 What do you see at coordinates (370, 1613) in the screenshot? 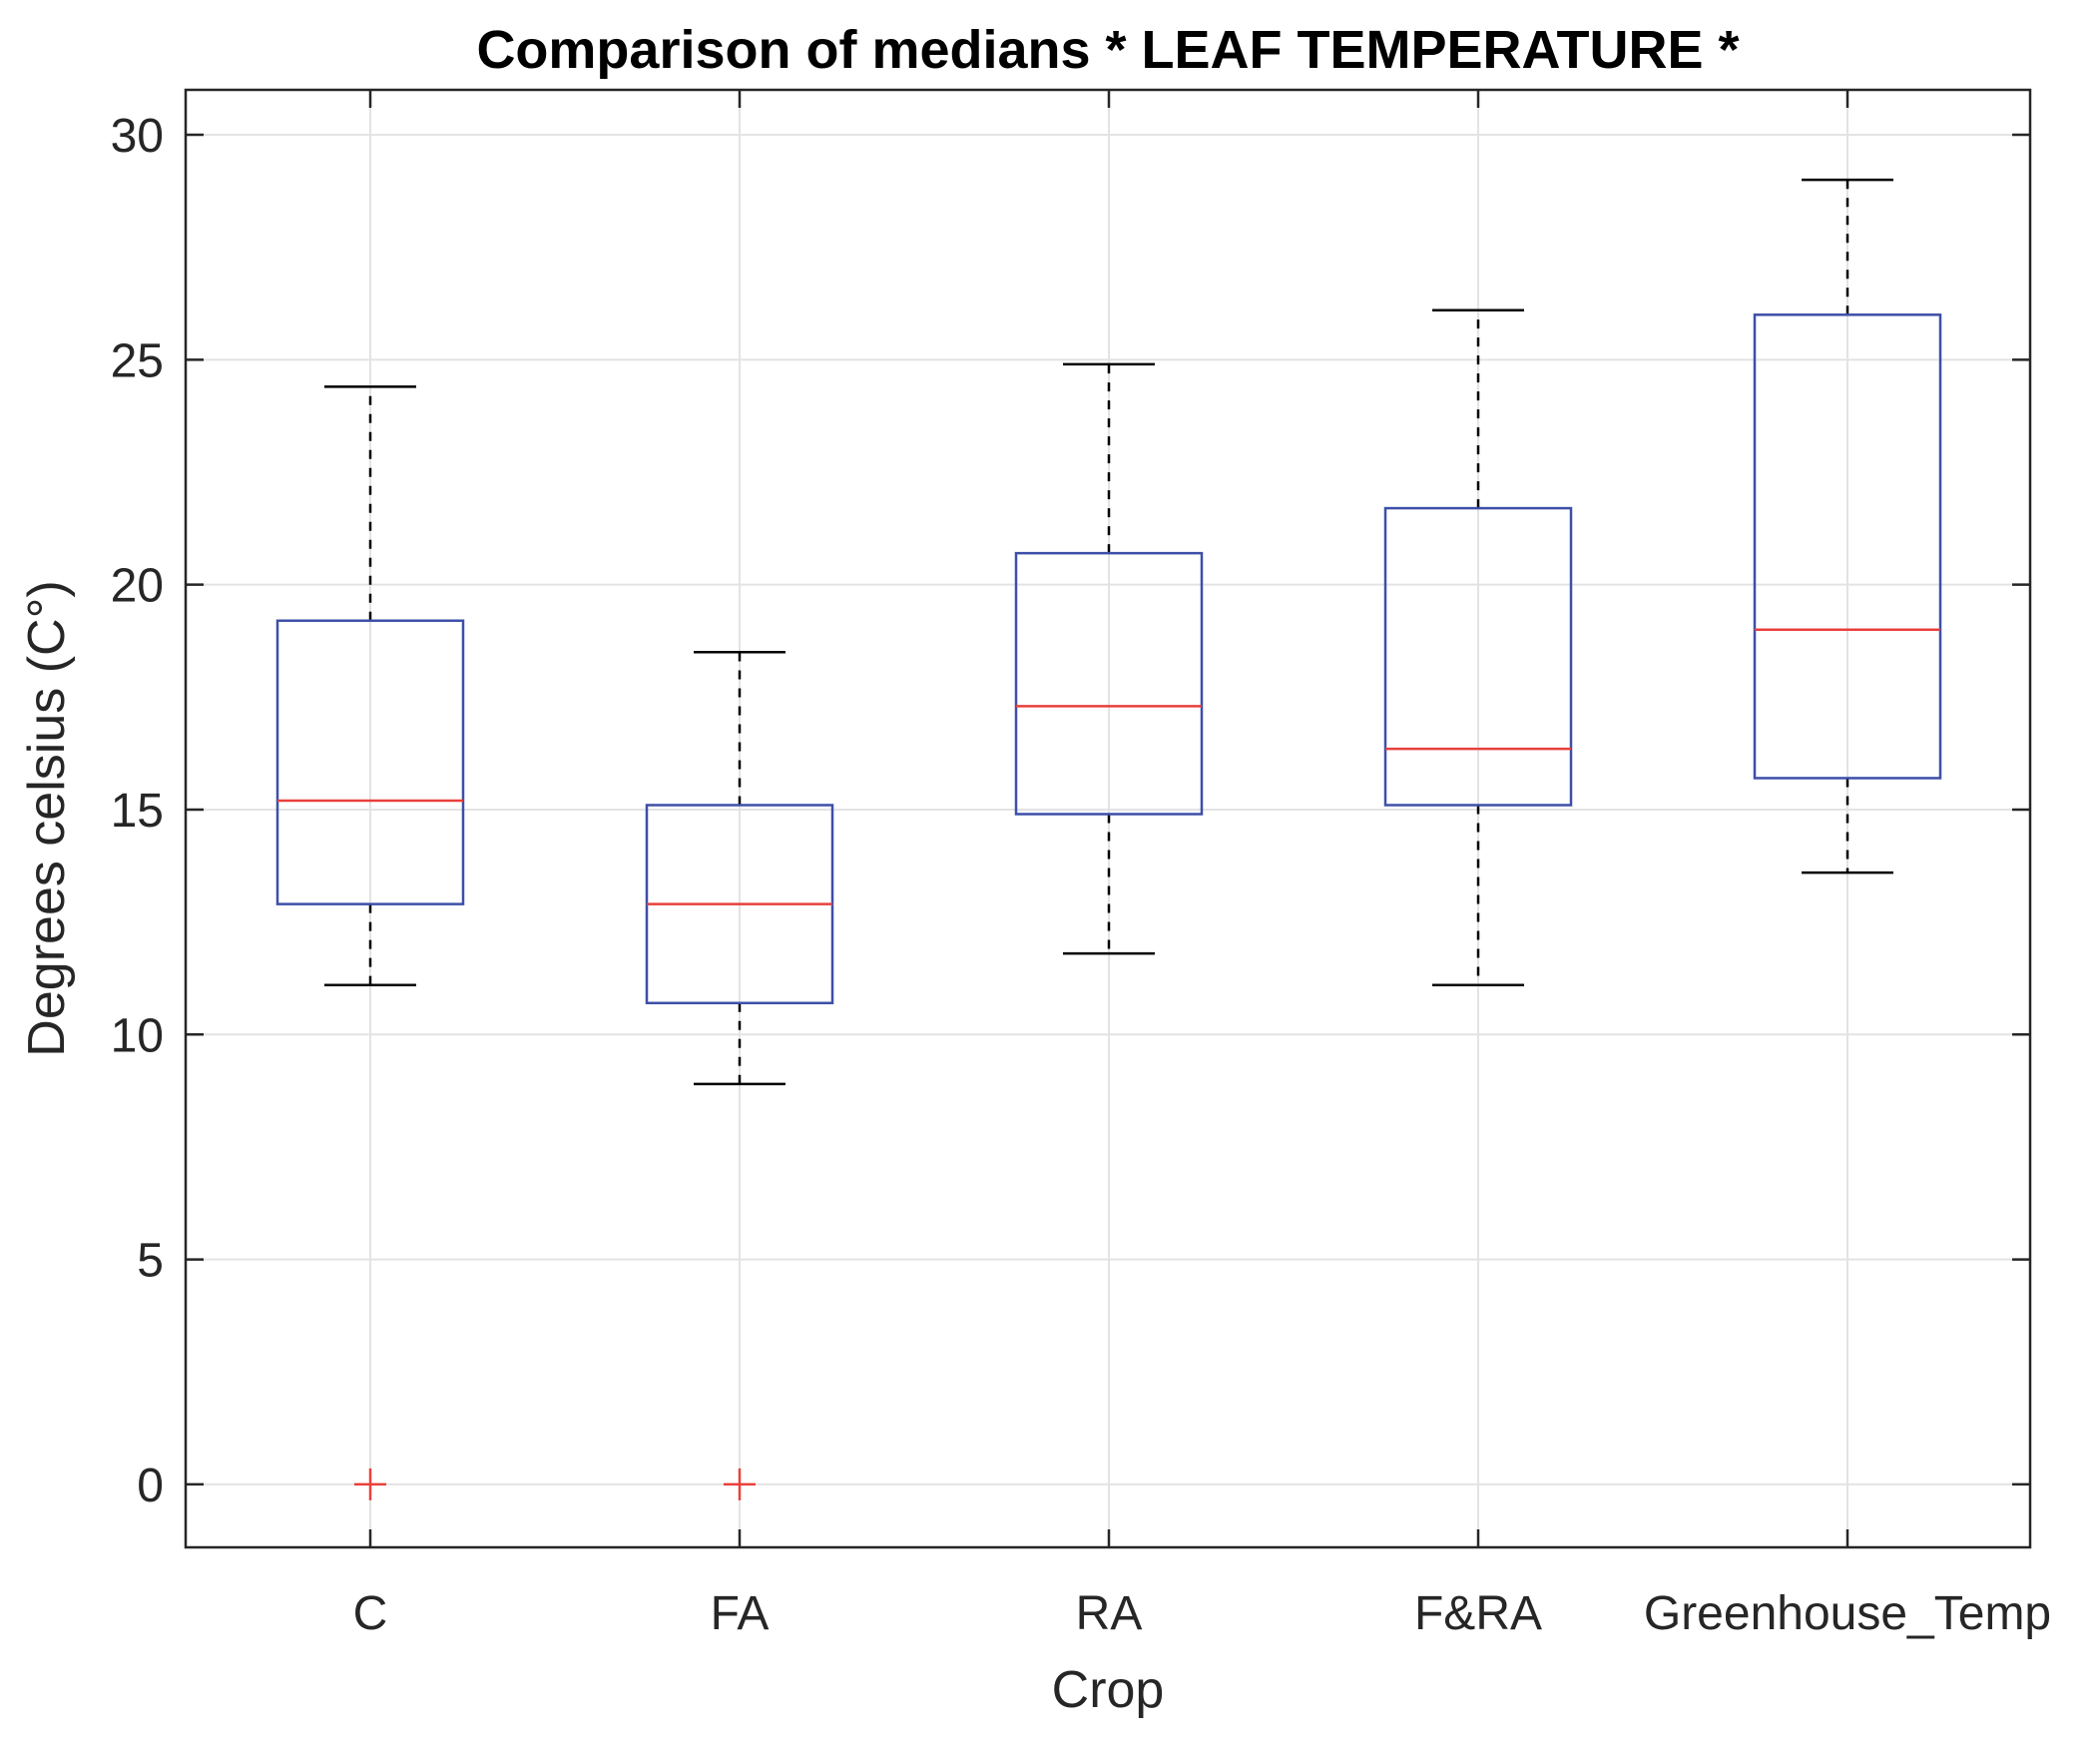
I see `x-tick-label: C` at bounding box center [370, 1613].